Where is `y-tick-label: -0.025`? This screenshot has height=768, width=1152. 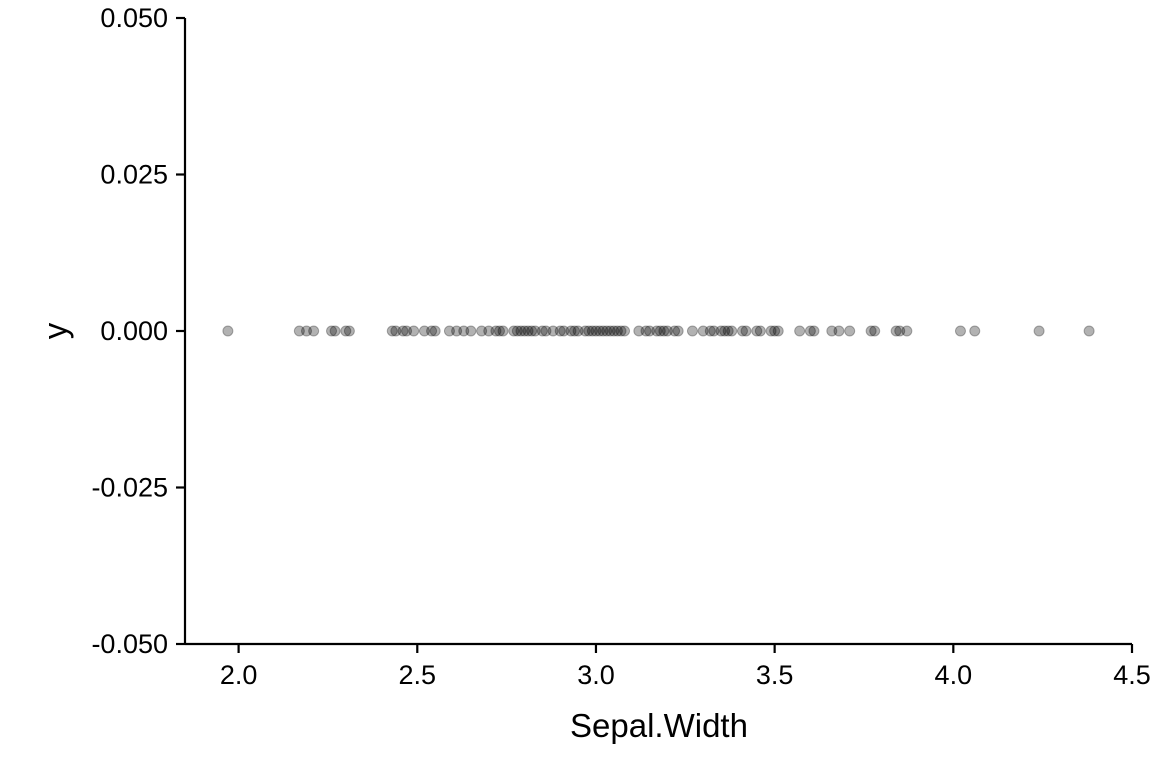 y-tick-label: -0.025 is located at coordinates (129, 488).